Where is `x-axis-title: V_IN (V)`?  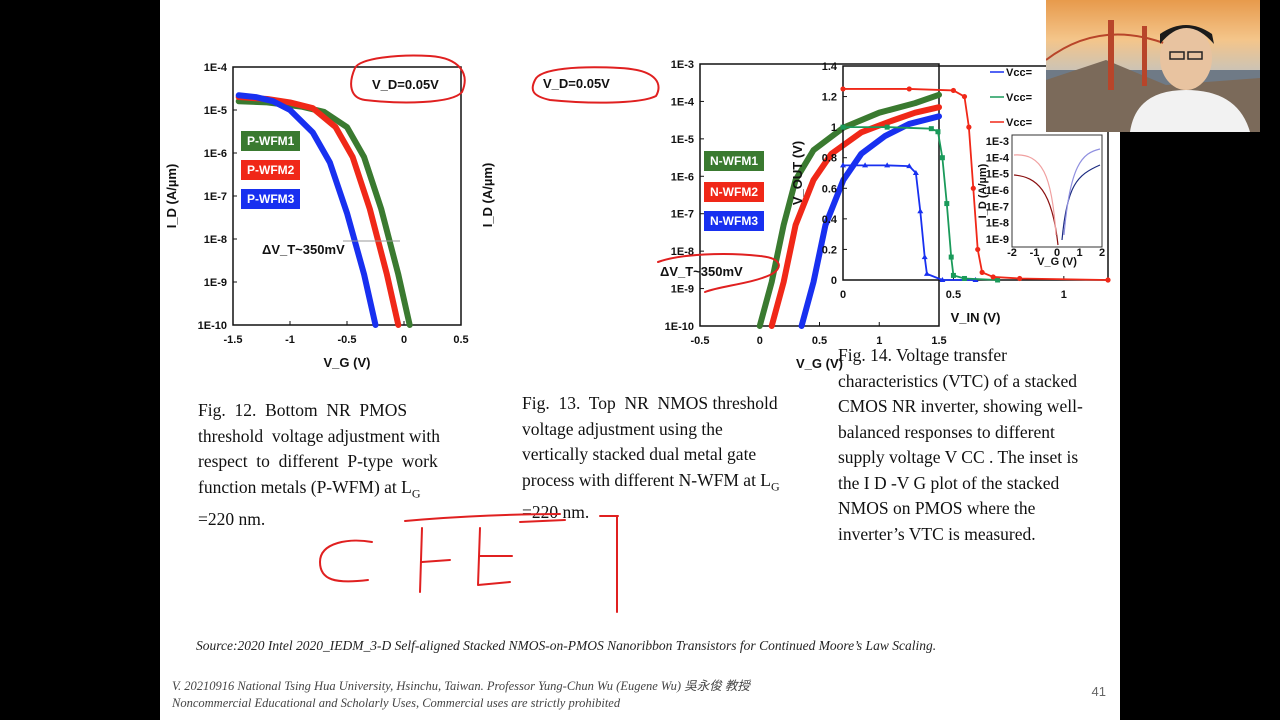 x-axis-title: V_IN (V) is located at coordinates (976, 317).